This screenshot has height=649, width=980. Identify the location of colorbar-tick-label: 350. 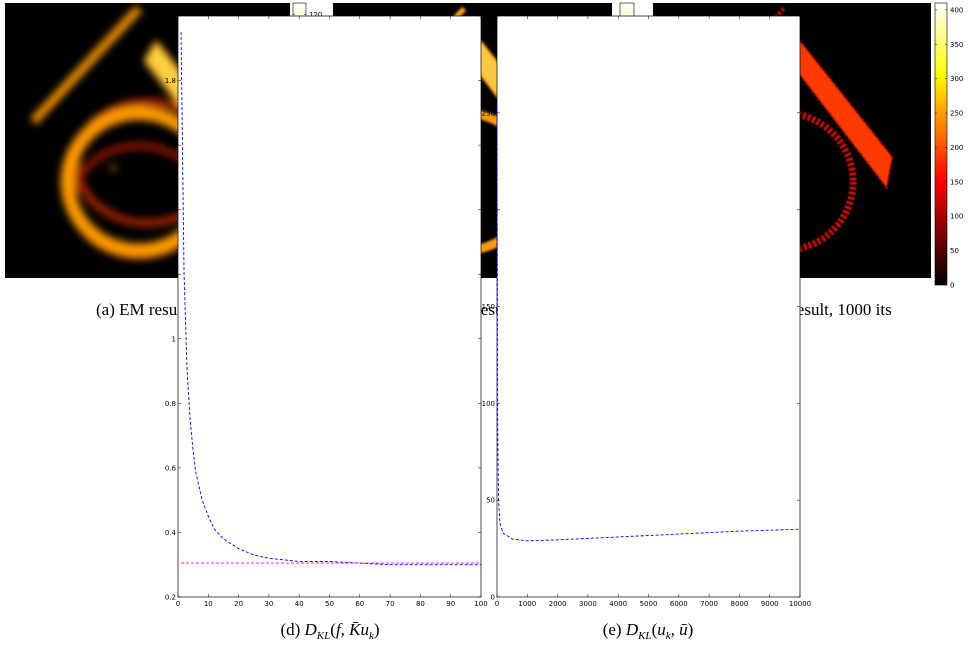
(956, 45).